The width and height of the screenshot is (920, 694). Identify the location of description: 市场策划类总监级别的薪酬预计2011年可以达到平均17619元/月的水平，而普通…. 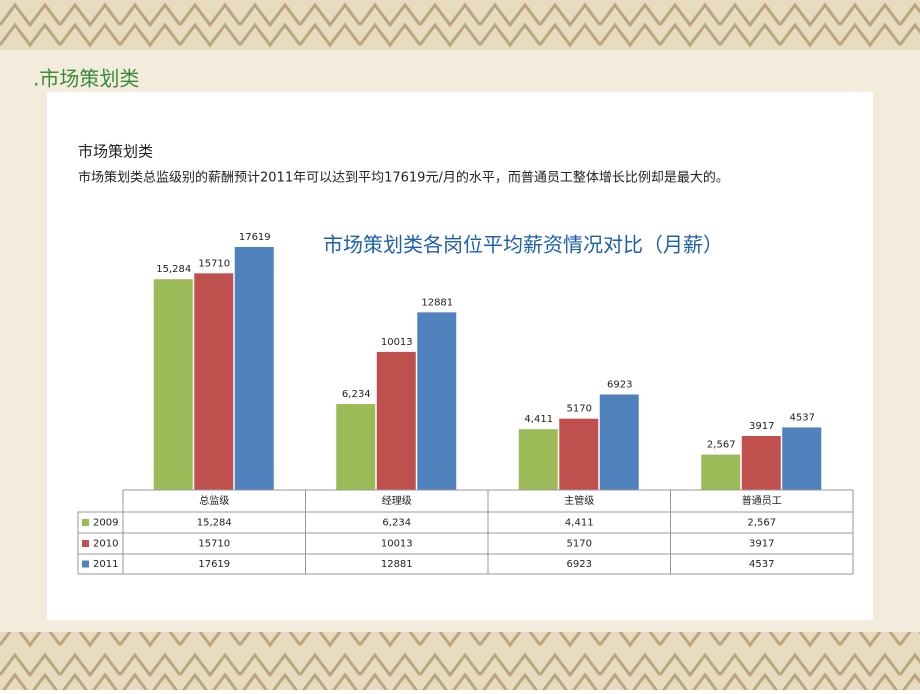
(403, 178).